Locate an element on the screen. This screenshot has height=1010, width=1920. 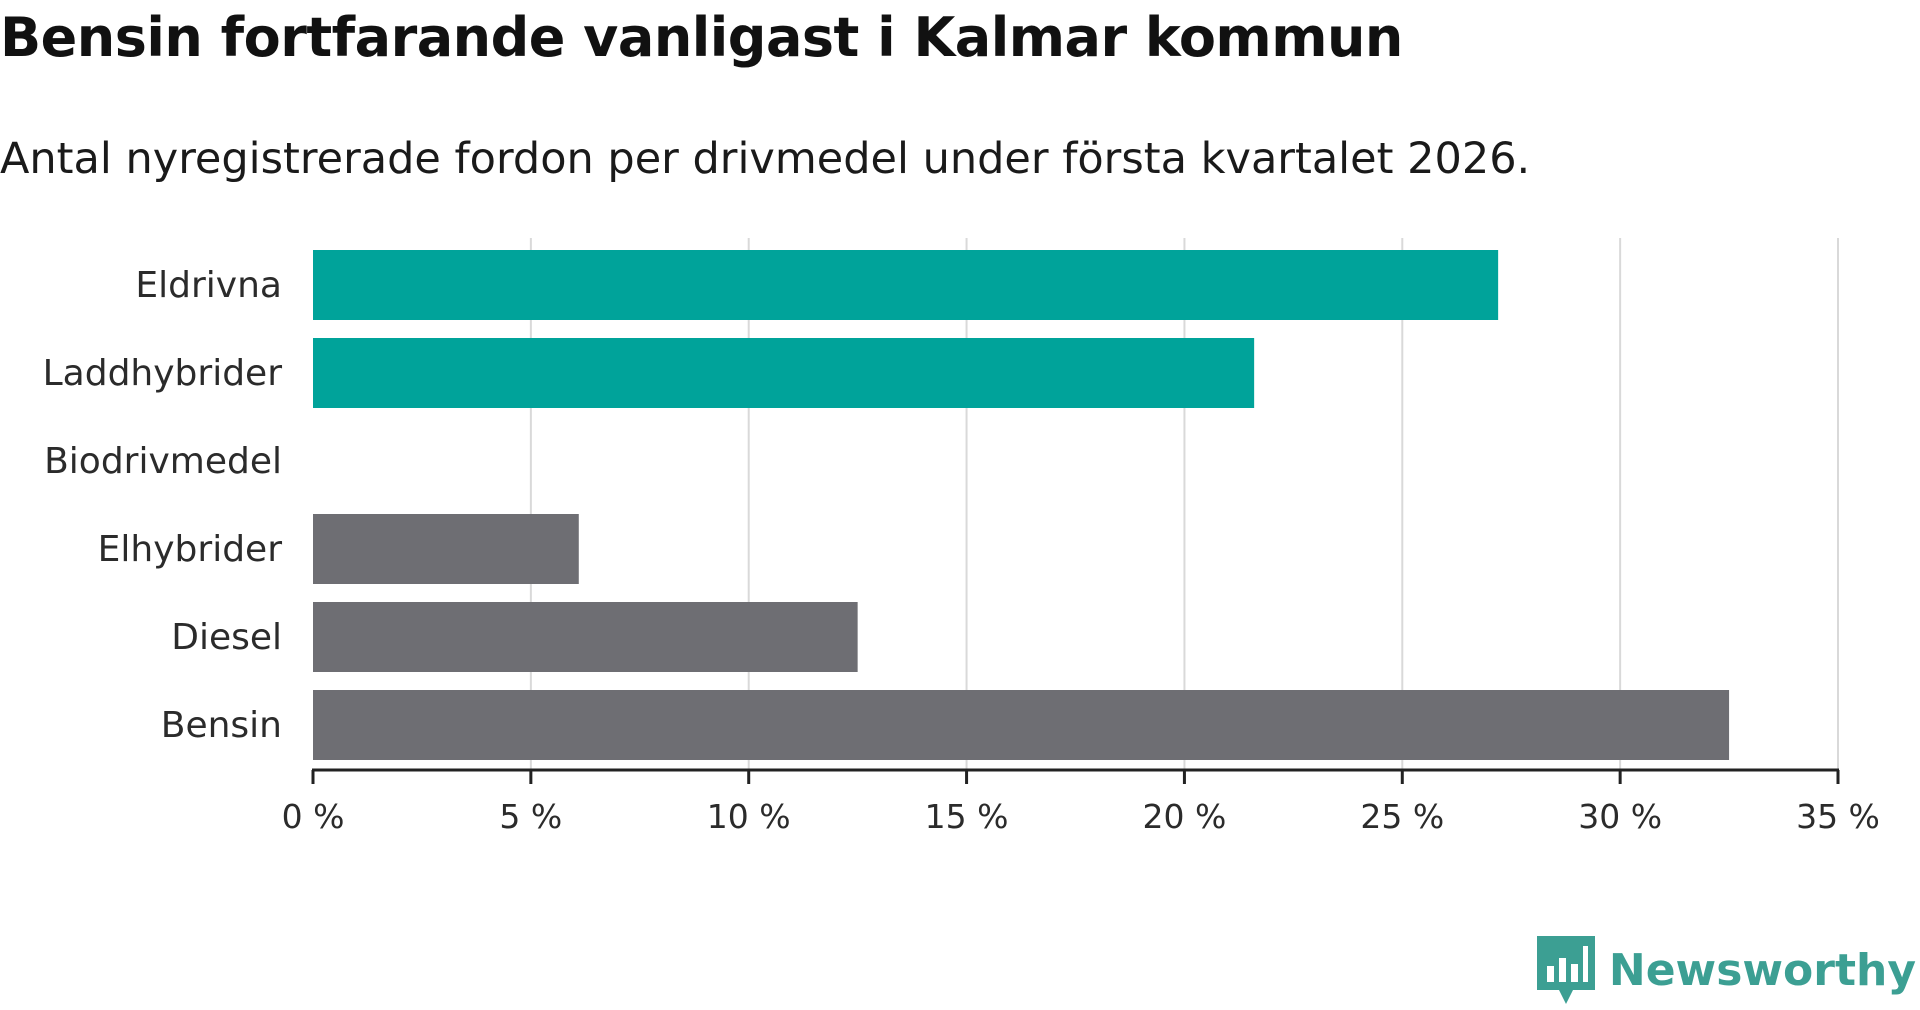
brand-logo: Newsworthy is located at coordinates (1726, 970).